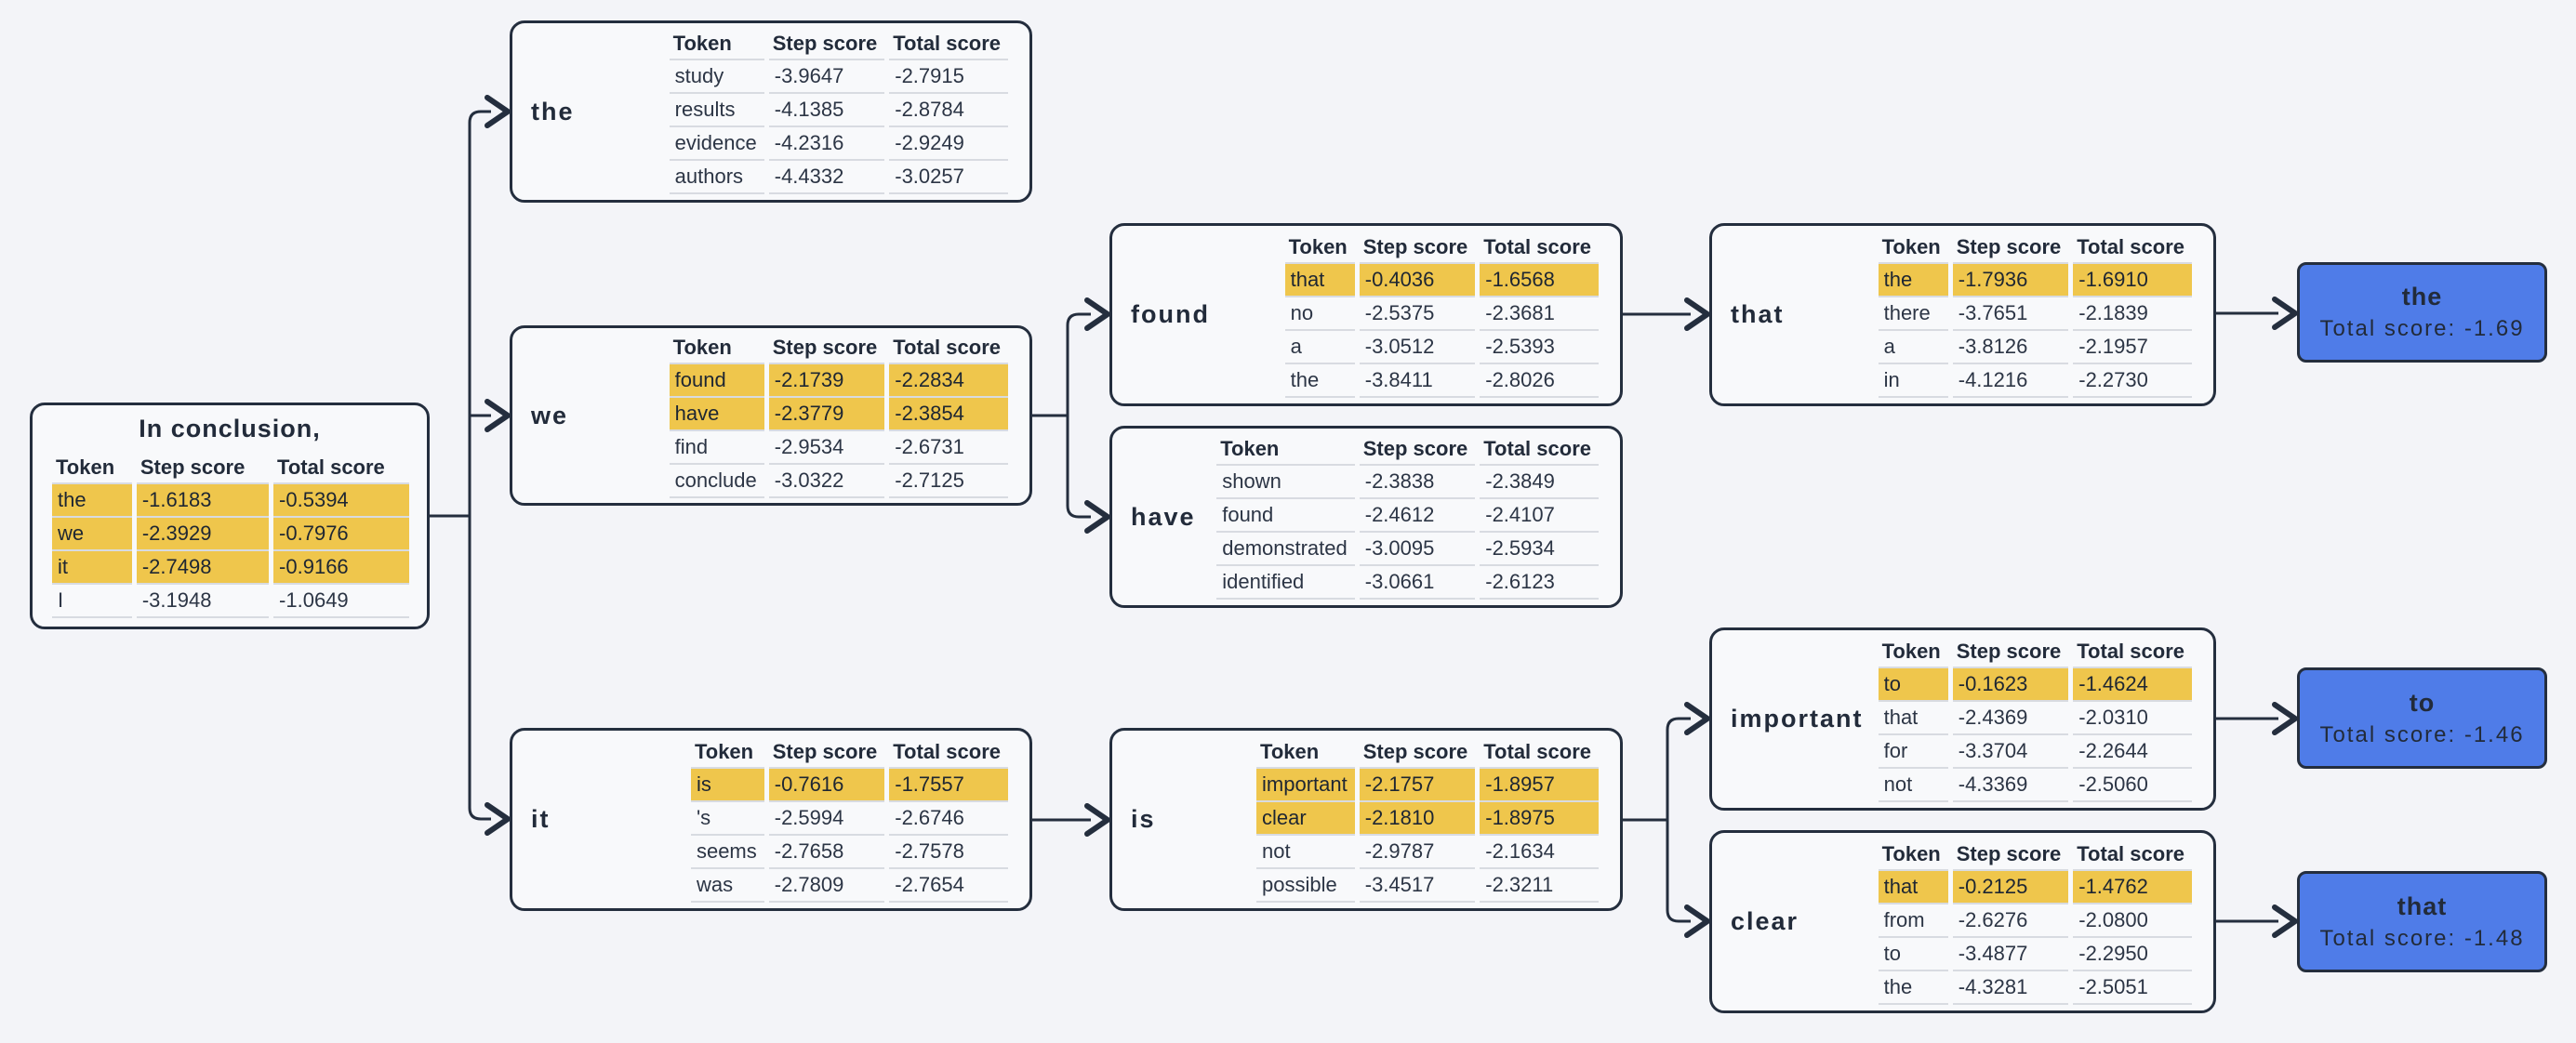  What do you see at coordinates (1417, 381) in the screenshot?
I see `cell-step-score: -3.8411` at bounding box center [1417, 381].